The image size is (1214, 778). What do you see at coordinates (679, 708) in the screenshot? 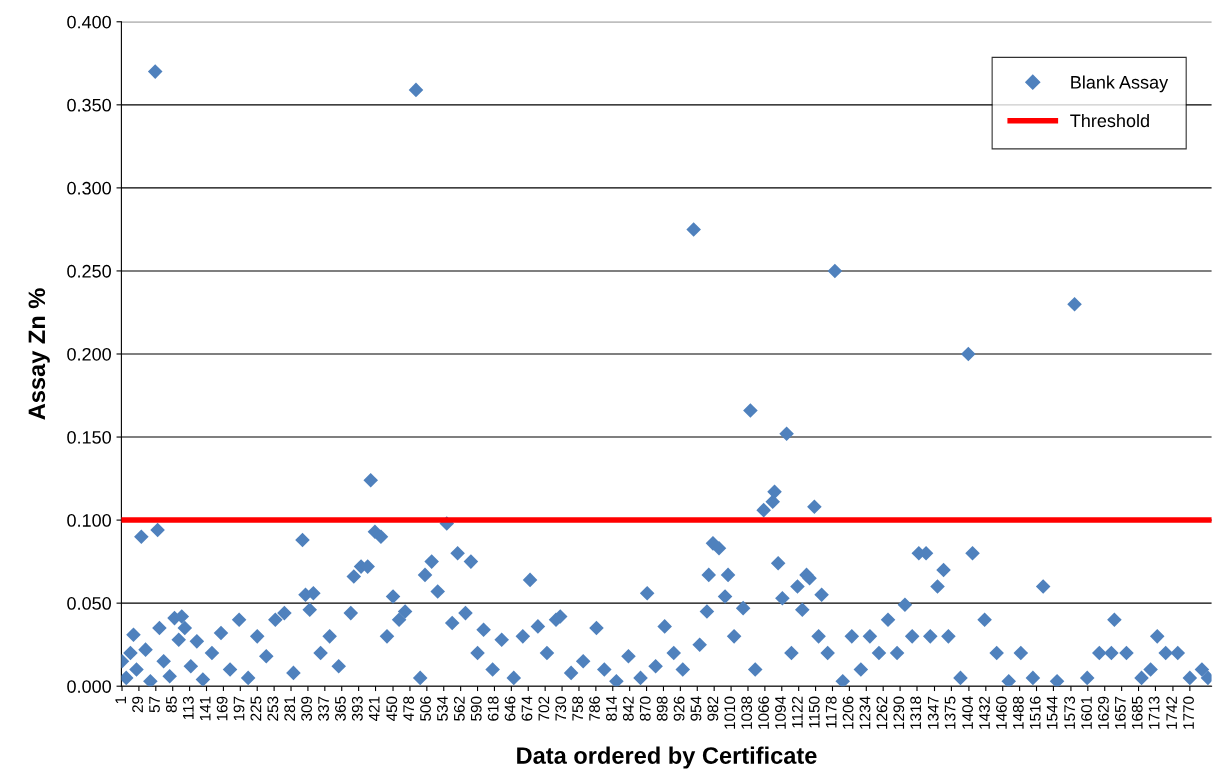
I see `x-tick-label: 926` at bounding box center [679, 708].